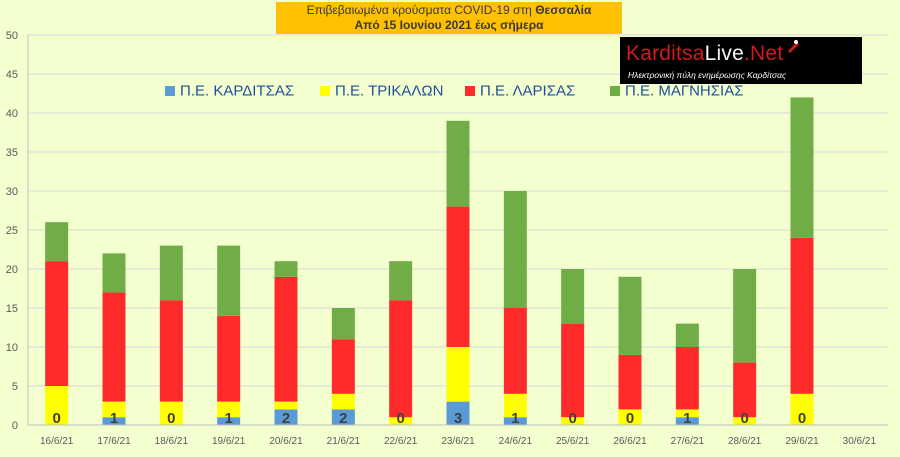 The height and width of the screenshot is (457, 900). What do you see at coordinates (745, 441) in the screenshot?
I see `x-tick-label: 28/6/21` at bounding box center [745, 441].